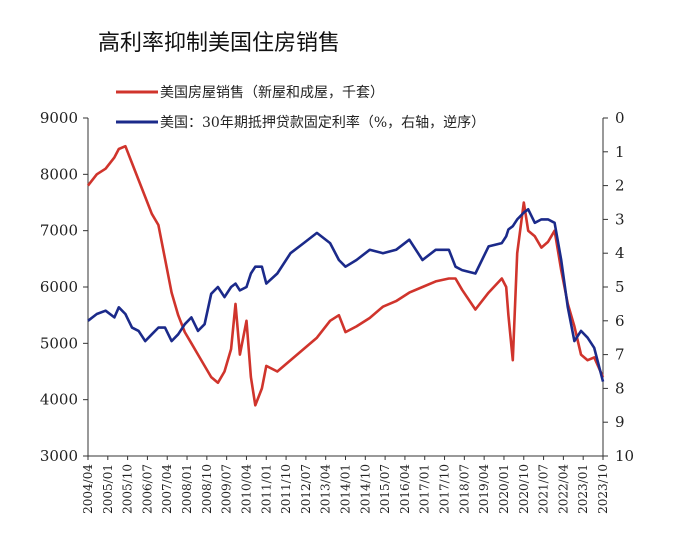  What do you see at coordinates (306, 489) in the screenshot?
I see `x-tick-label: 2012/07` at bounding box center [306, 489].